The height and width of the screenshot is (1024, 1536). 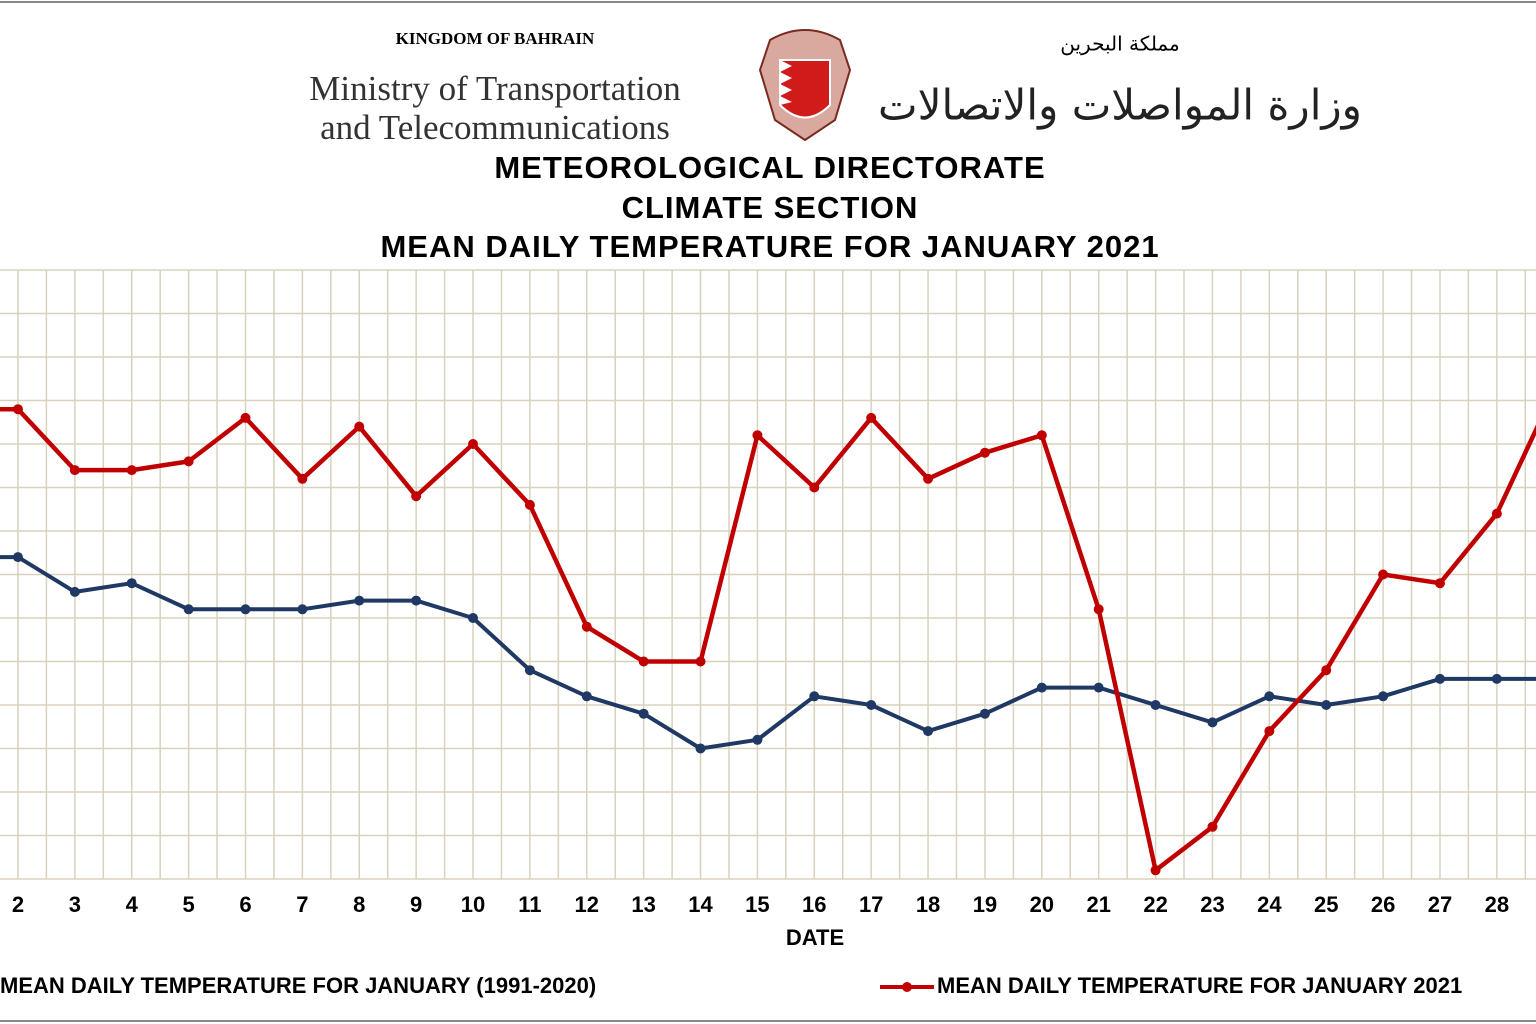 What do you see at coordinates (302, 904) in the screenshot?
I see `x-tick-label: 7` at bounding box center [302, 904].